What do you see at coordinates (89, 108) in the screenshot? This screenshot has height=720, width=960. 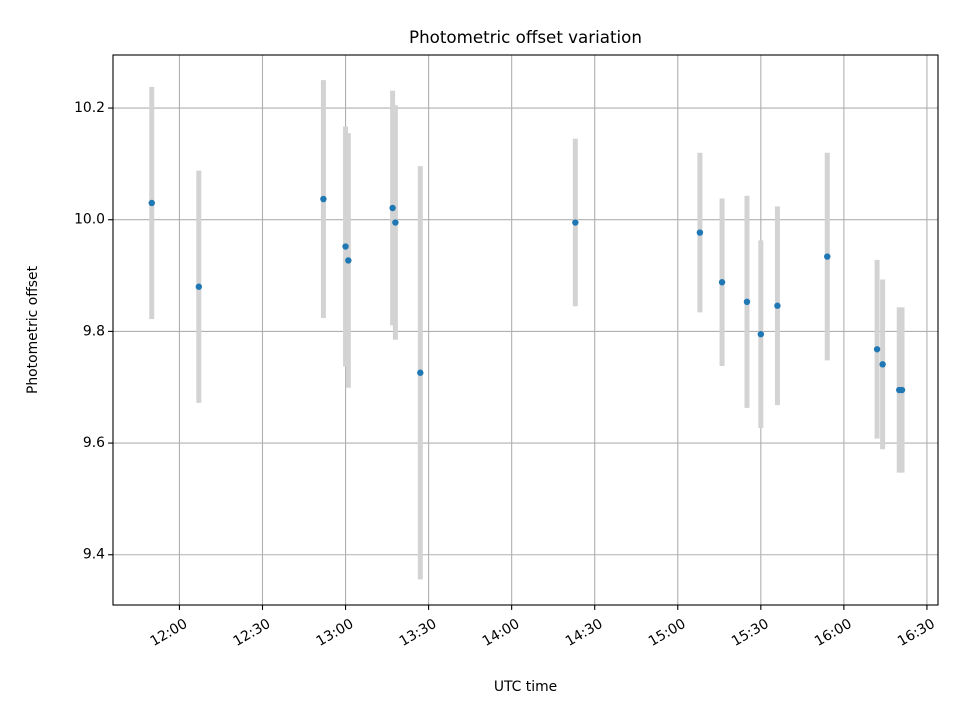 I see `y-tick-label: 10.2` at bounding box center [89, 108].